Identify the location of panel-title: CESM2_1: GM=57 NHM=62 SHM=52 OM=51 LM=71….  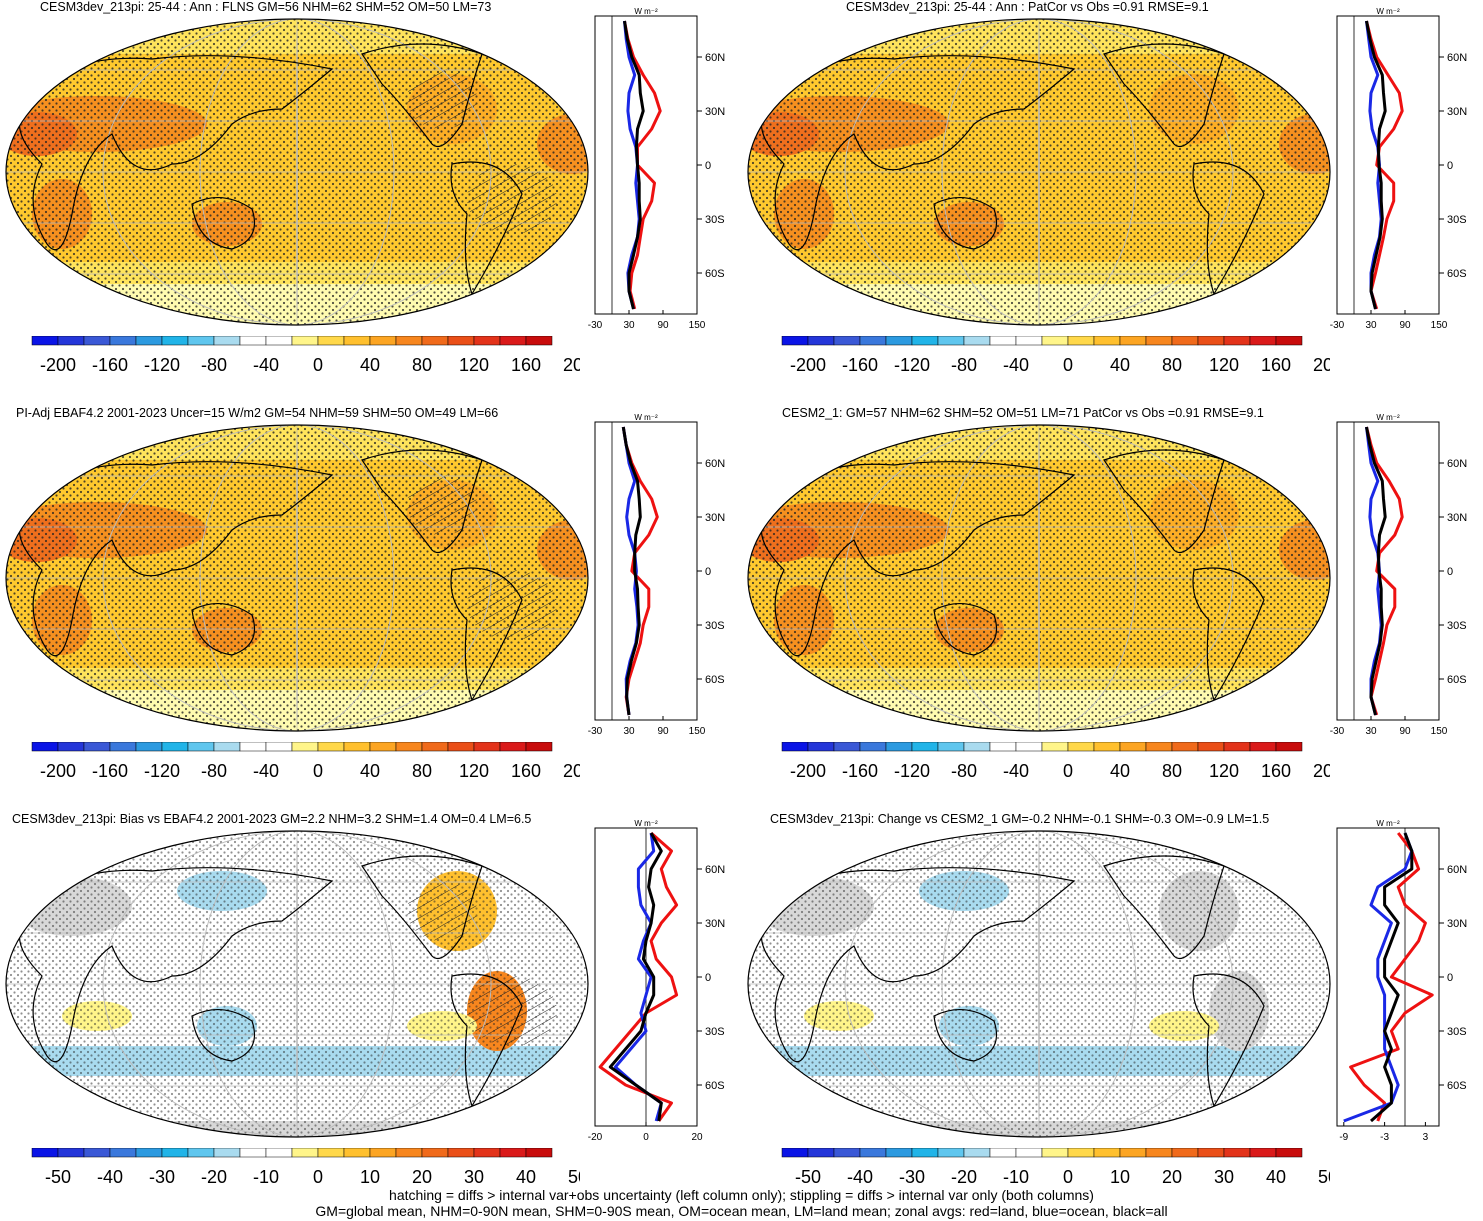
(1023, 413).